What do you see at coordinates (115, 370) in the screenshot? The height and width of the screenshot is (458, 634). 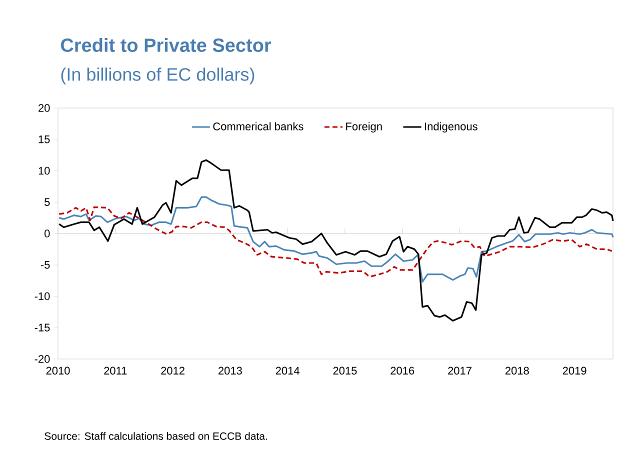 I see `x-tick-label: 2011` at bounding box center [115, 370].